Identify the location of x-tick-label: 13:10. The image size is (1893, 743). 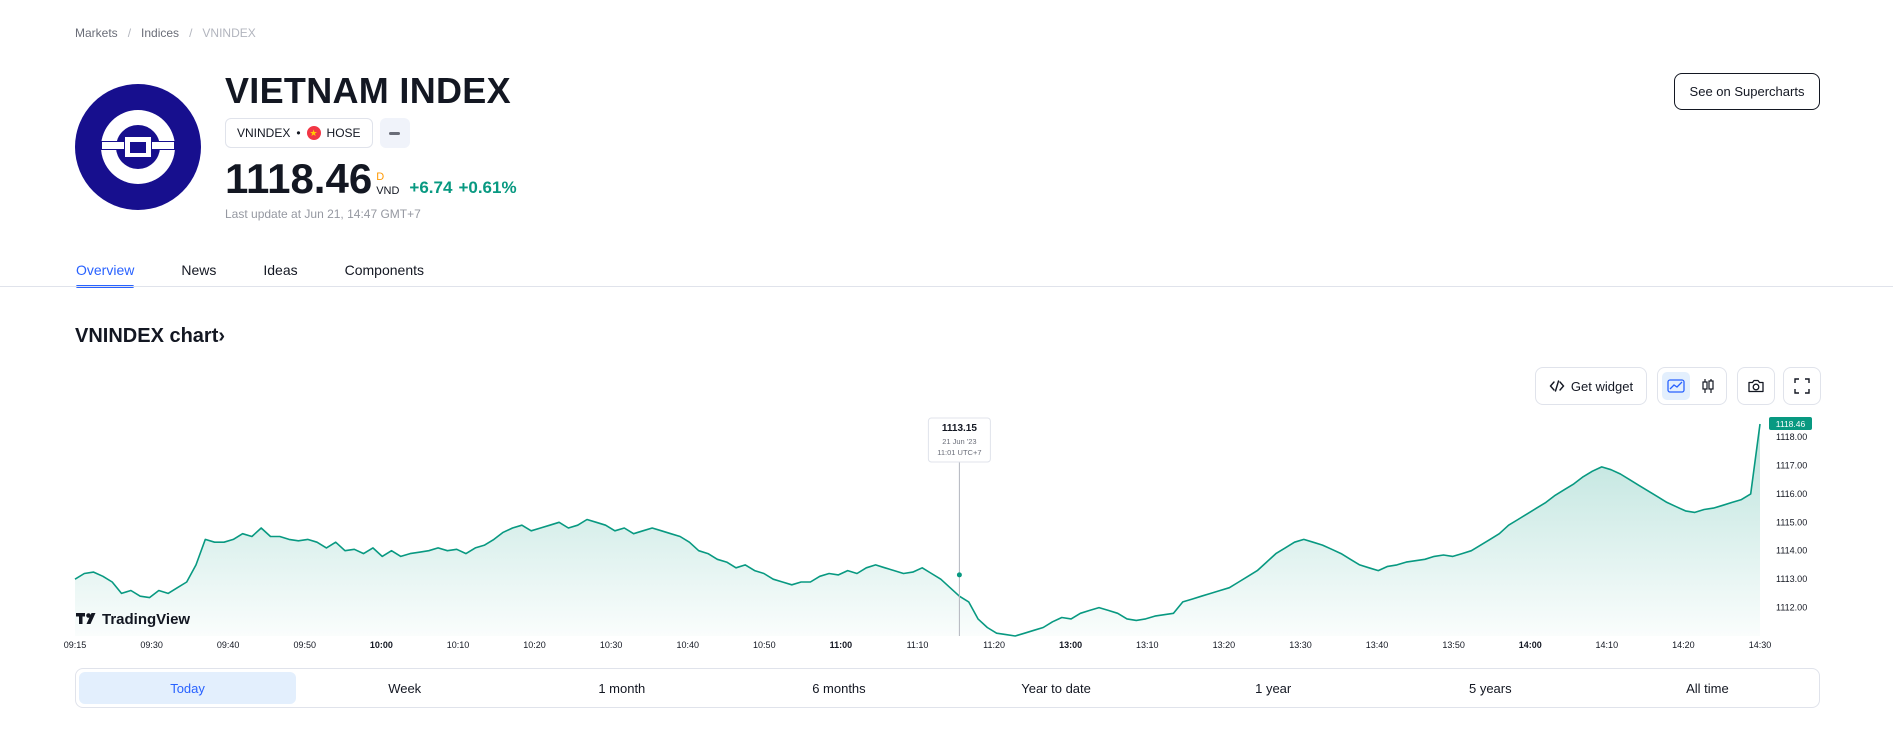
(1147, 645).